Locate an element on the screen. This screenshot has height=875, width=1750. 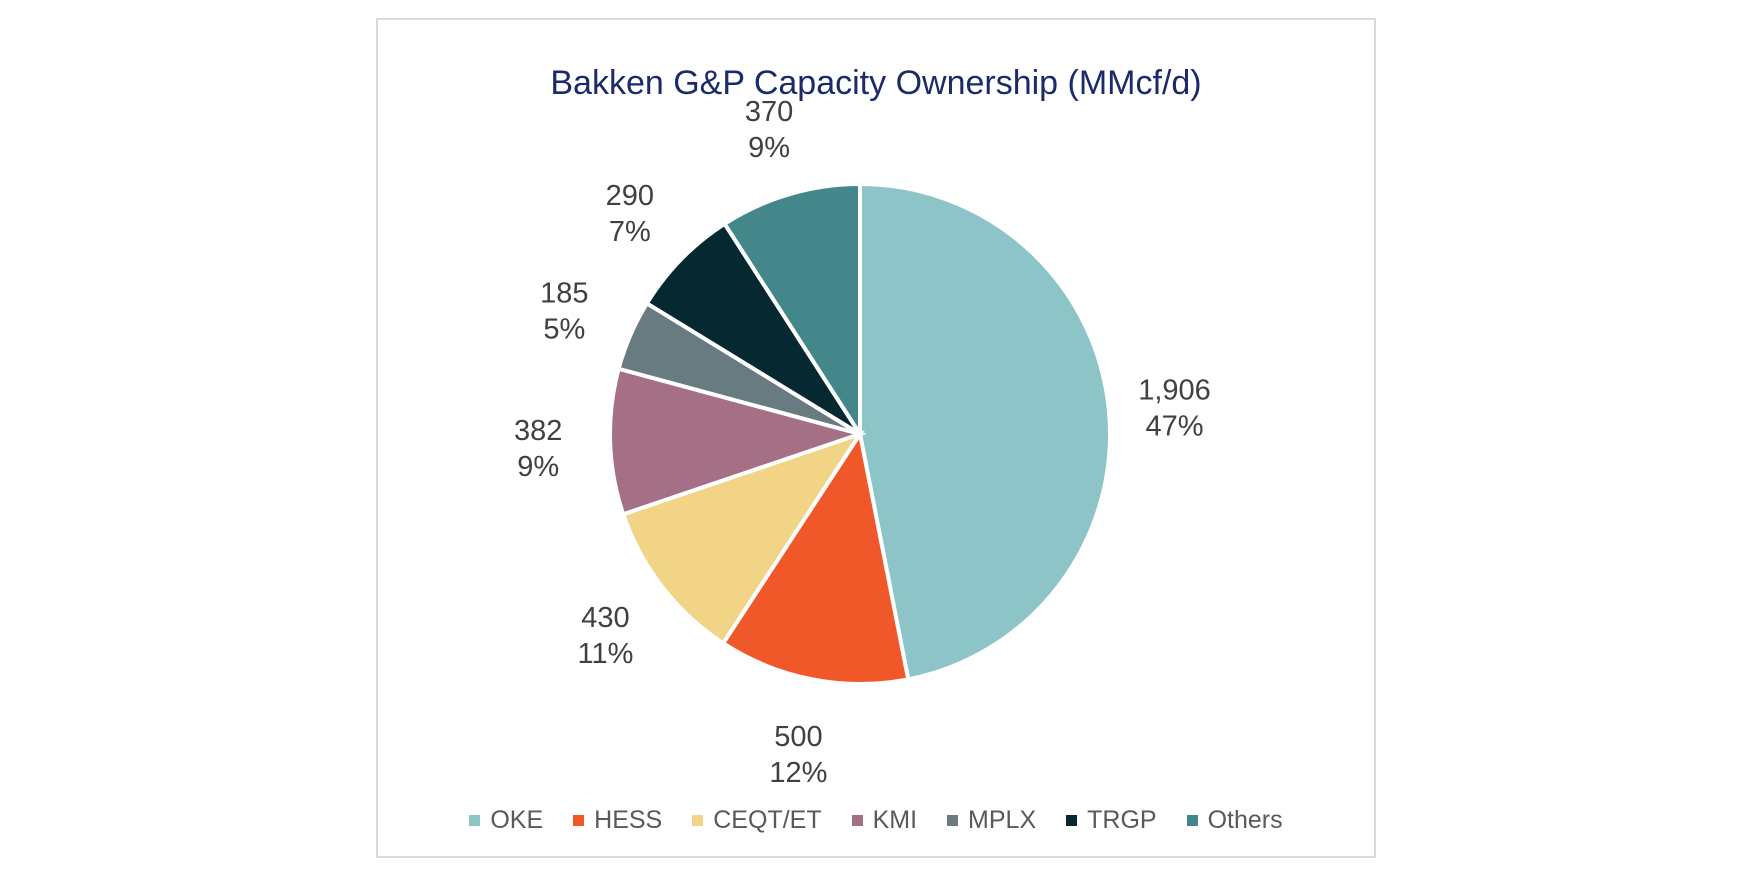
slice-value-label: 1,906 is located at coordinates (1174, 390).